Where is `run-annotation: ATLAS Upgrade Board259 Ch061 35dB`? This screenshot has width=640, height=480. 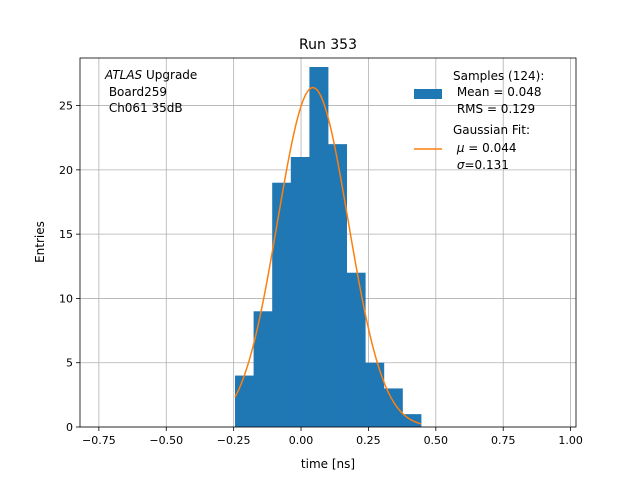
run-annotation: ATLAS Upgrade Board259 Ch061 35dB is located at coordinates (150, 91).